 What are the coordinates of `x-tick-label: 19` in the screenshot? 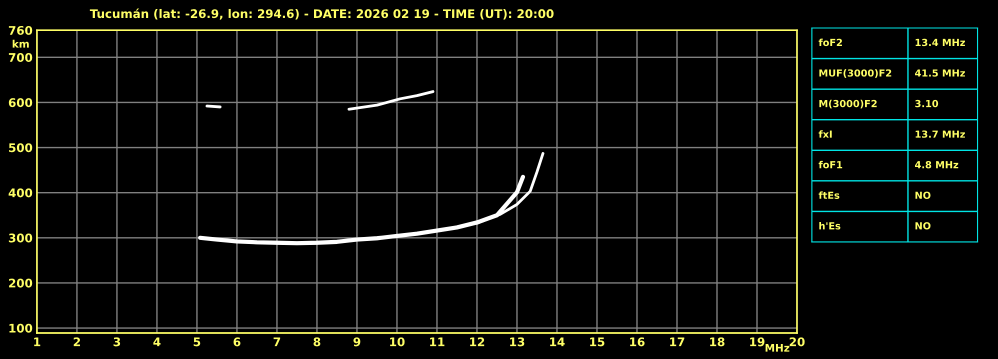 It's located at (757, 341).